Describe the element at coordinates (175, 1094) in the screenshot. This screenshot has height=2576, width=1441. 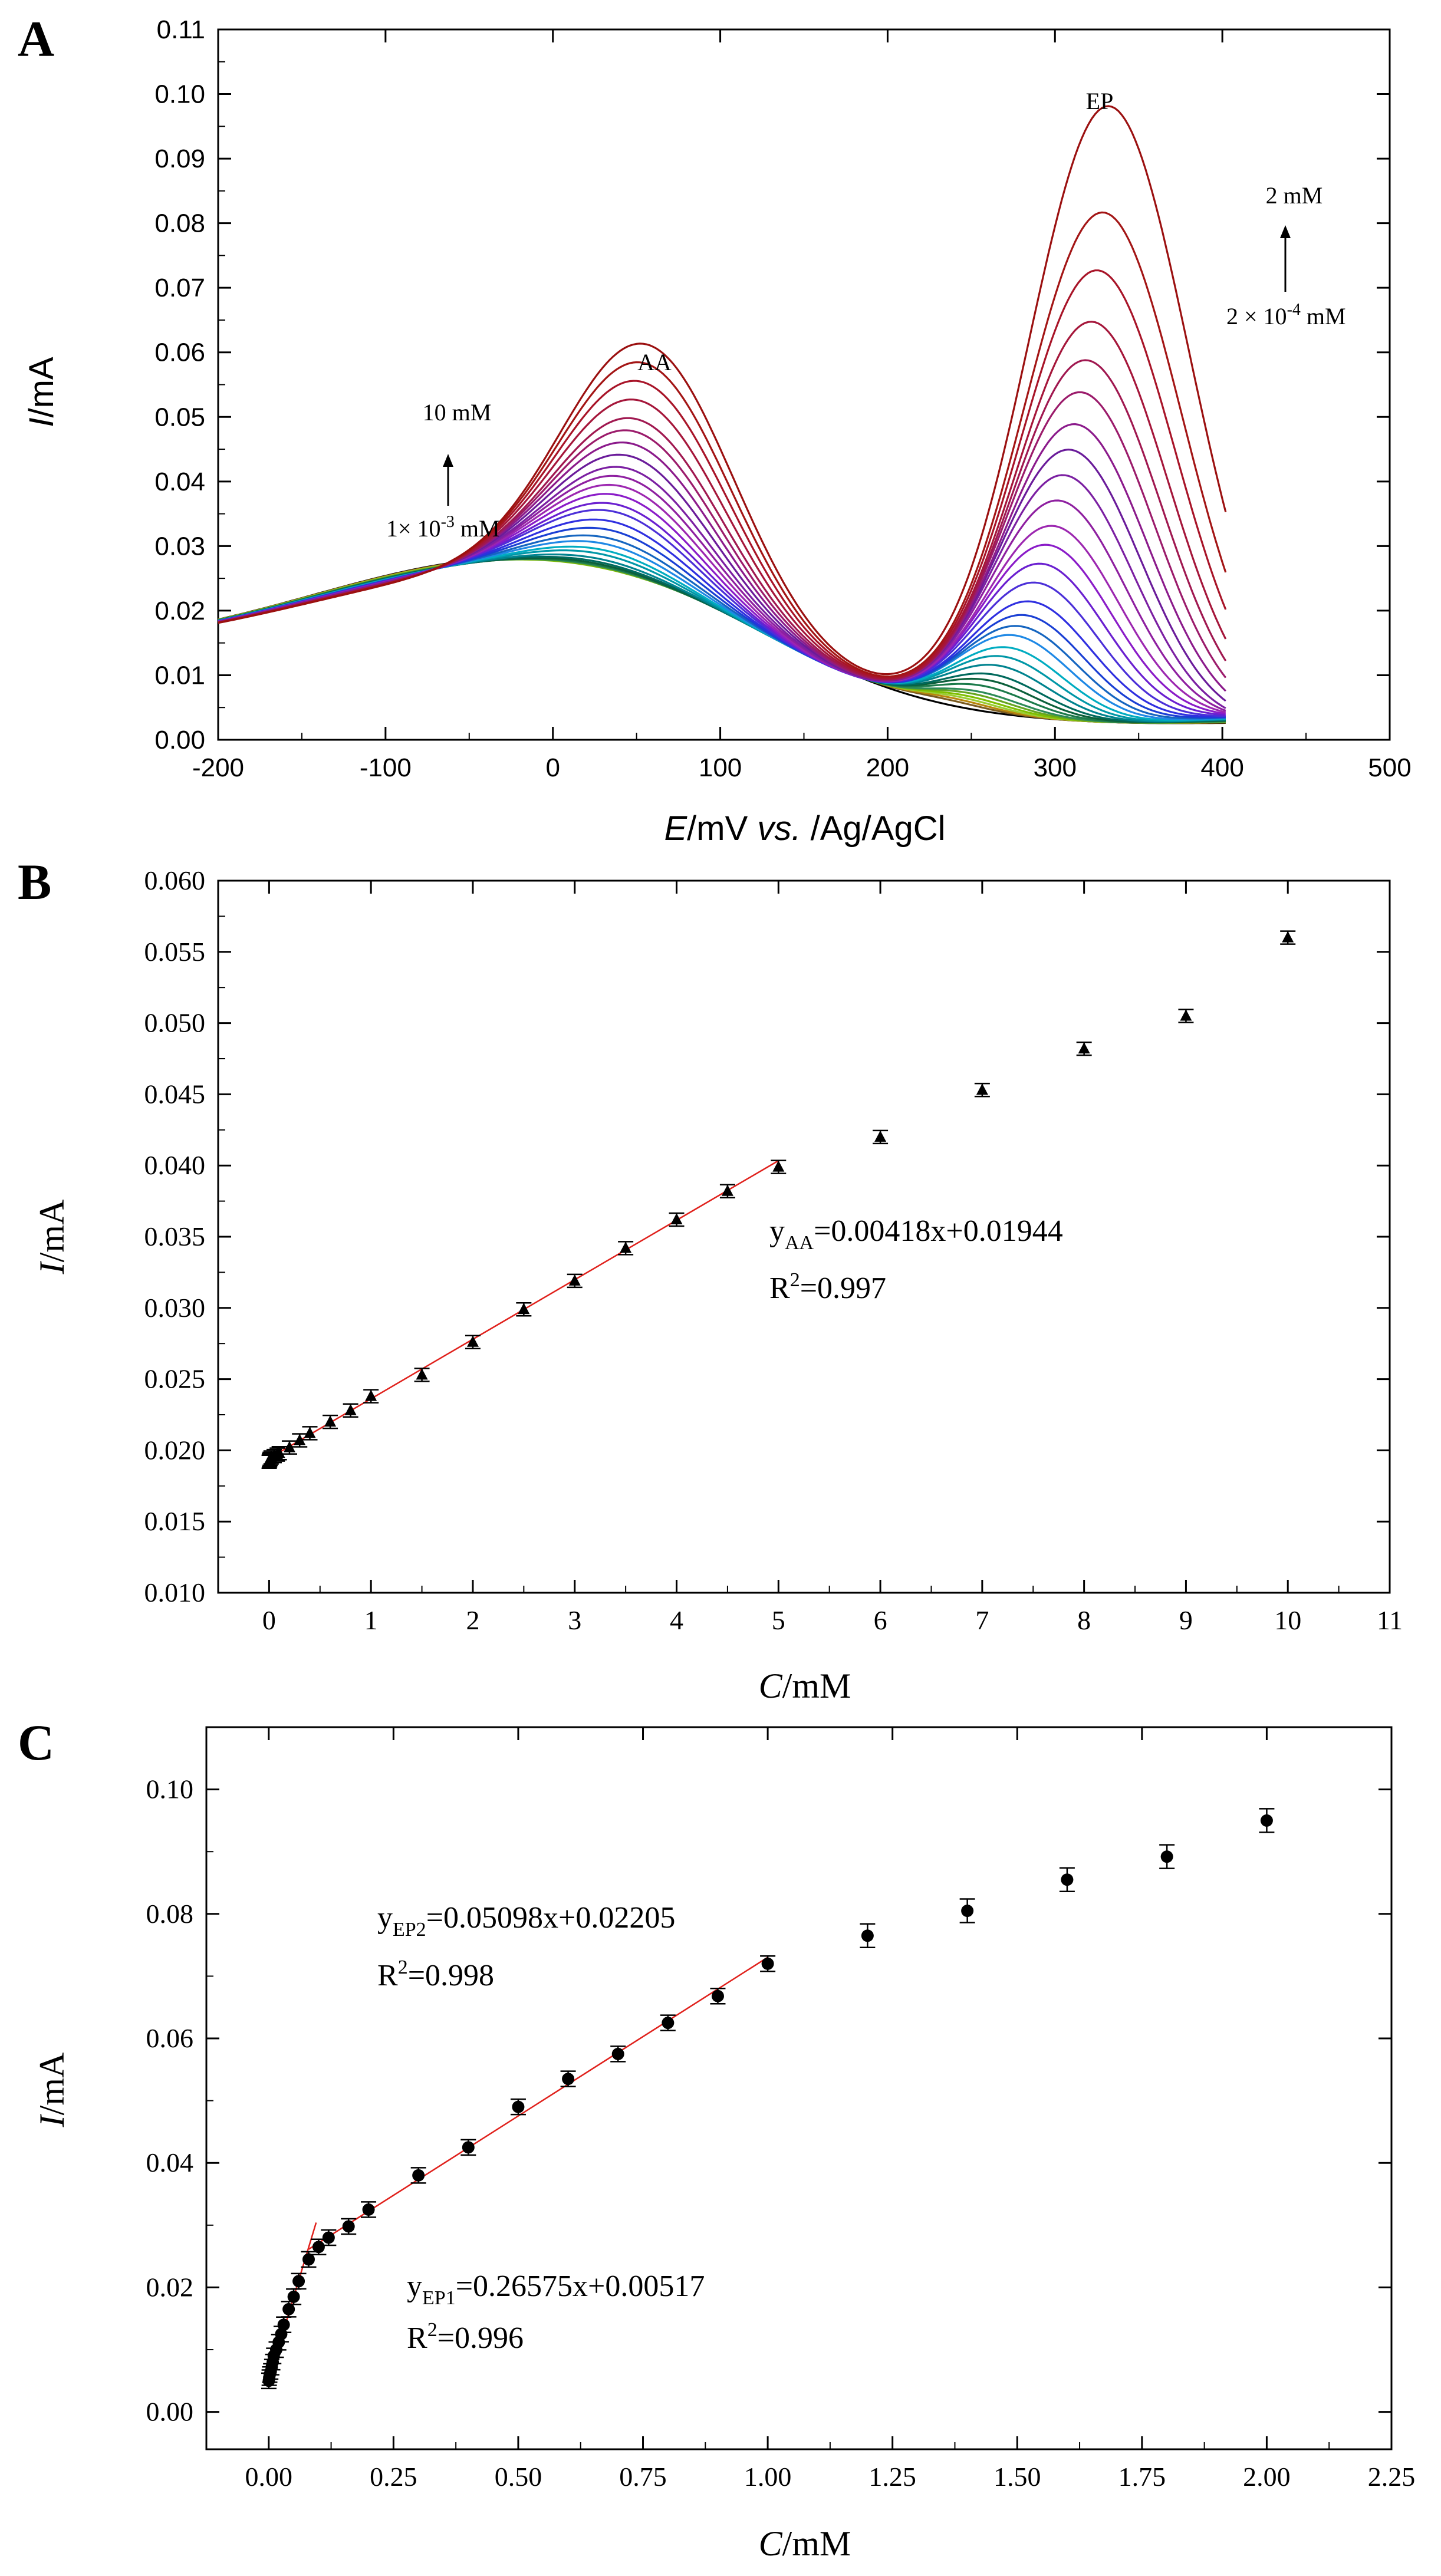
I see `y-tick-label: 0.045` at that location.